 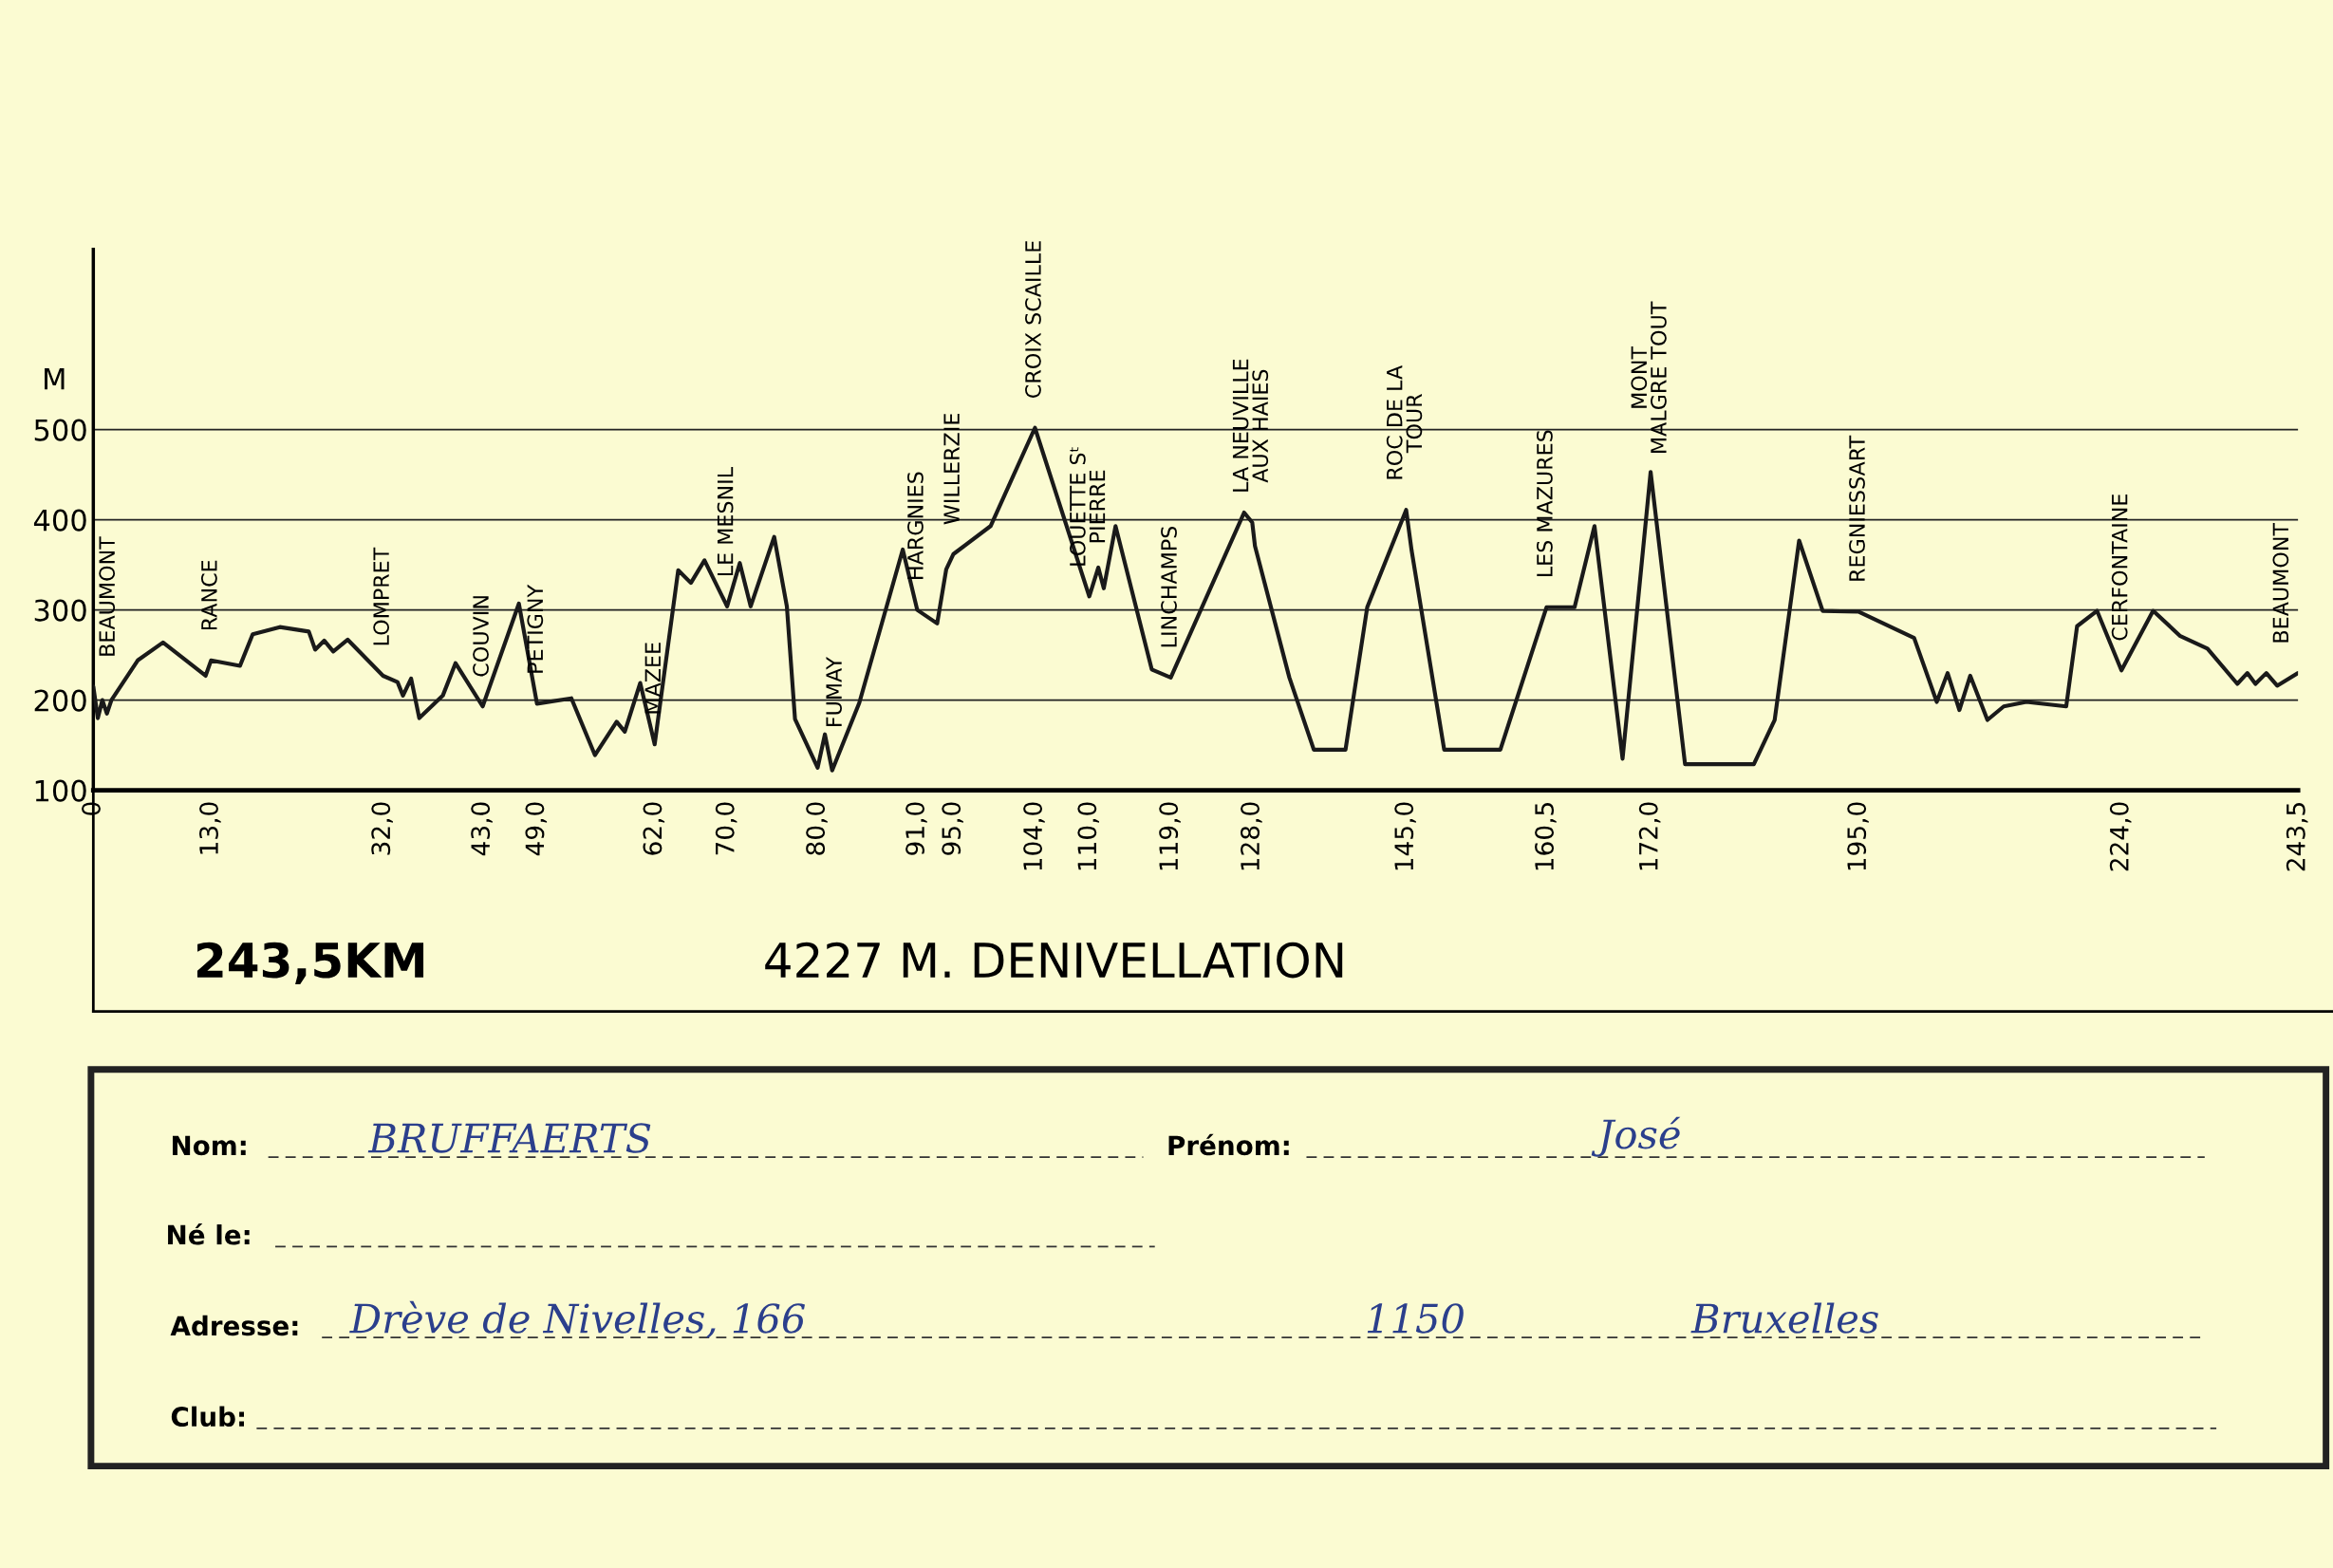 I want to click on y-axis-title: M, so click(x=55, y=378).